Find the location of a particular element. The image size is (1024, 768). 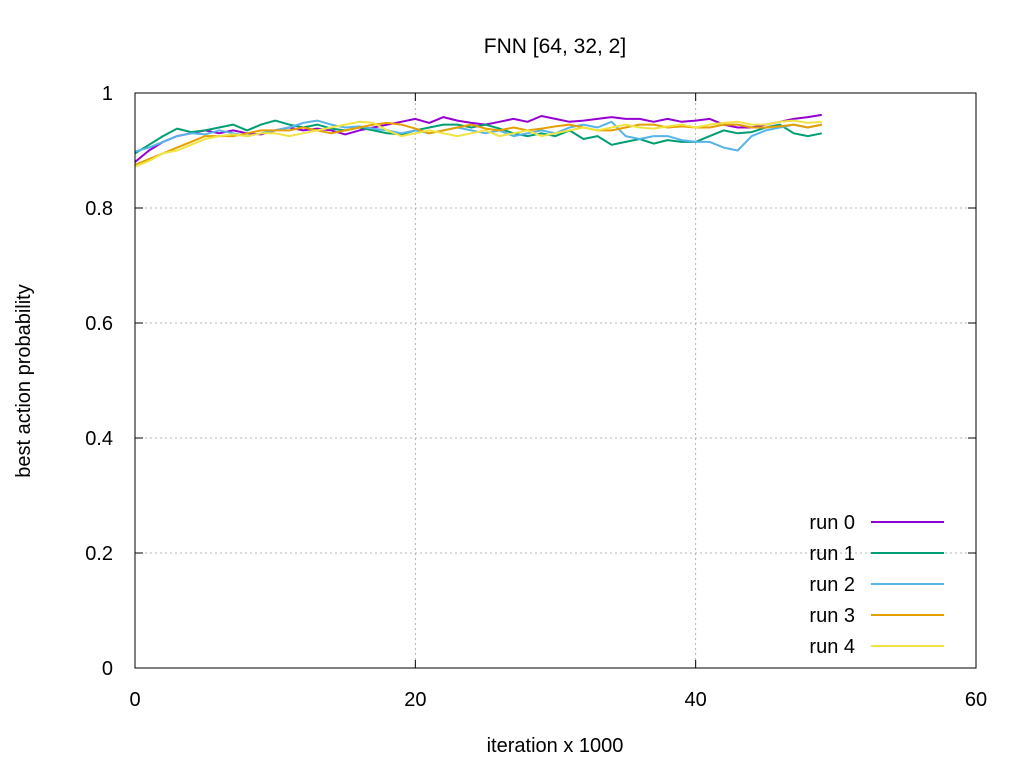

legend-label: run 2 is located at coordinates (832, 585).